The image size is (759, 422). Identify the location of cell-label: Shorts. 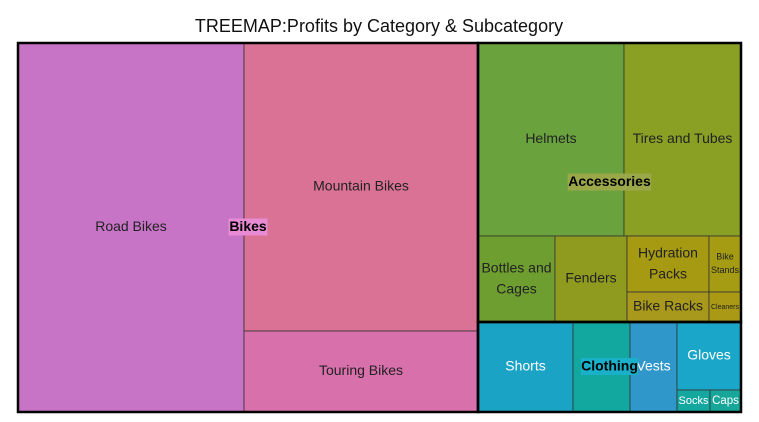
(525, 366).